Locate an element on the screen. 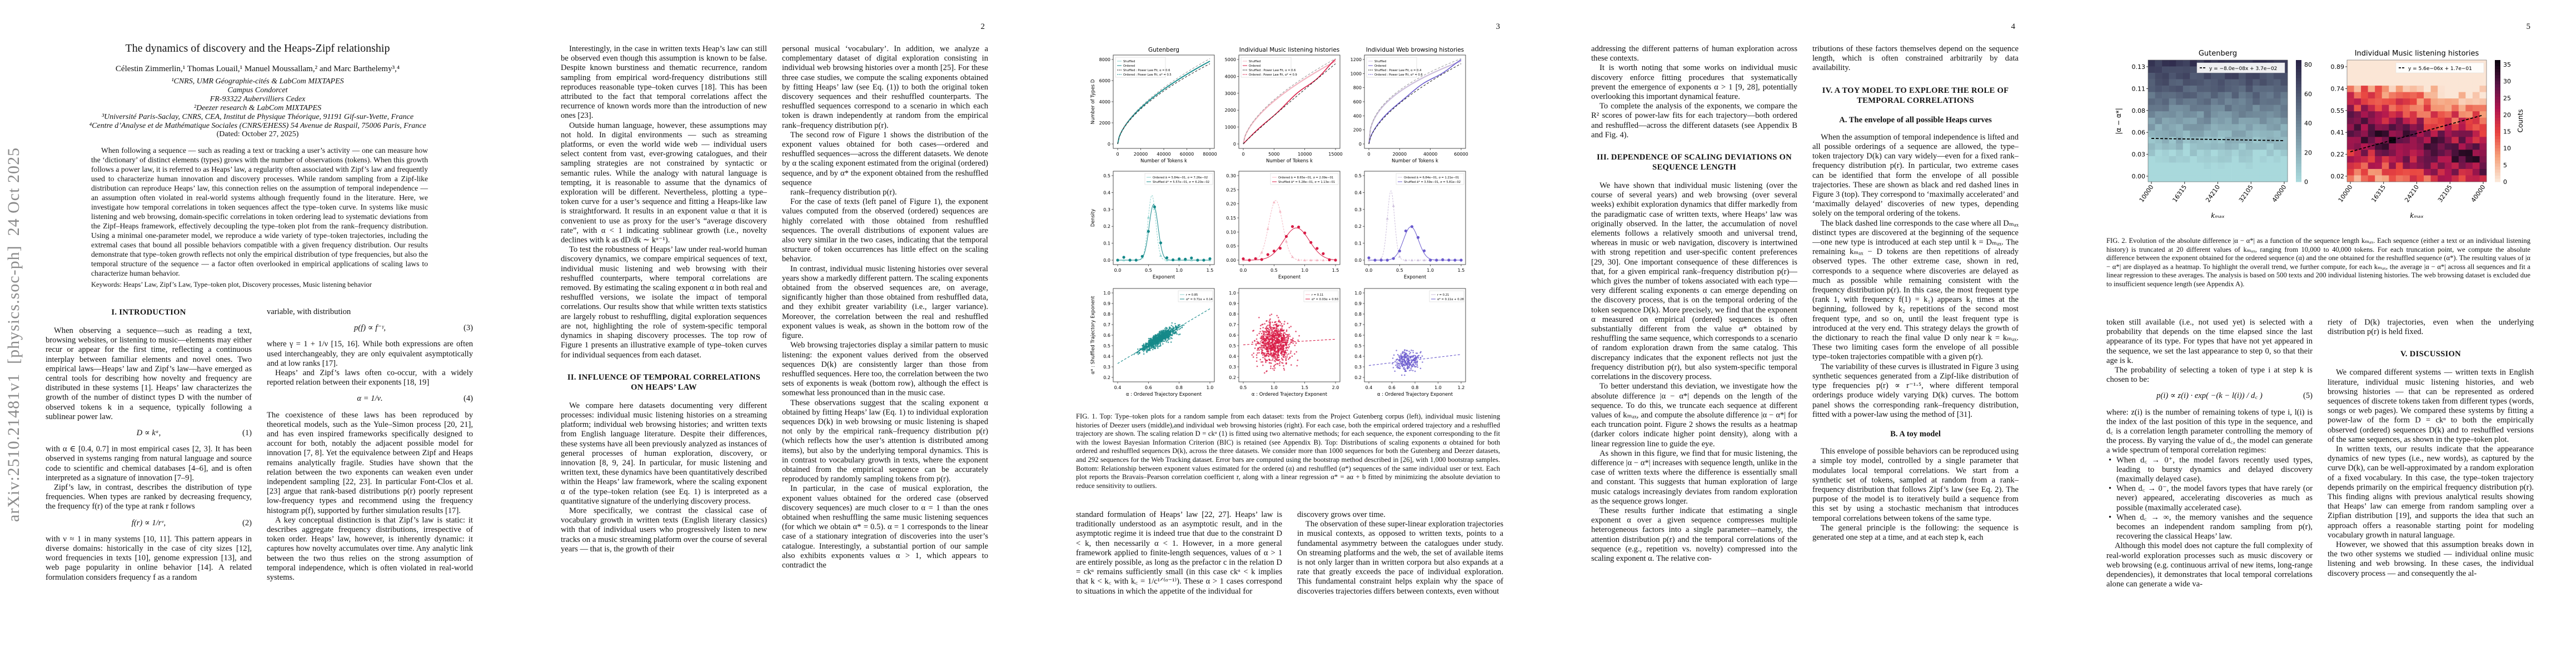 Image resolution: width=2576 pixels, height=667 pixels. colorbar-tick-label: 35 is located at coordinates (2507, 64).